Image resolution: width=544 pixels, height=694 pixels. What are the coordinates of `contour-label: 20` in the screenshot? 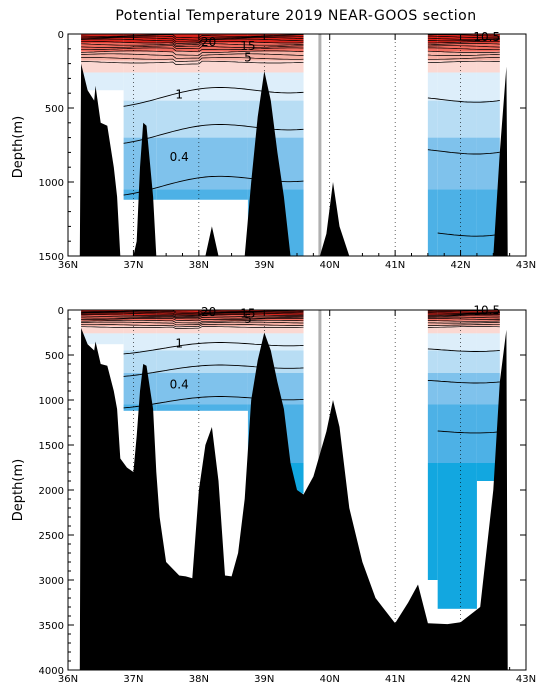 It's located at (208, 42).